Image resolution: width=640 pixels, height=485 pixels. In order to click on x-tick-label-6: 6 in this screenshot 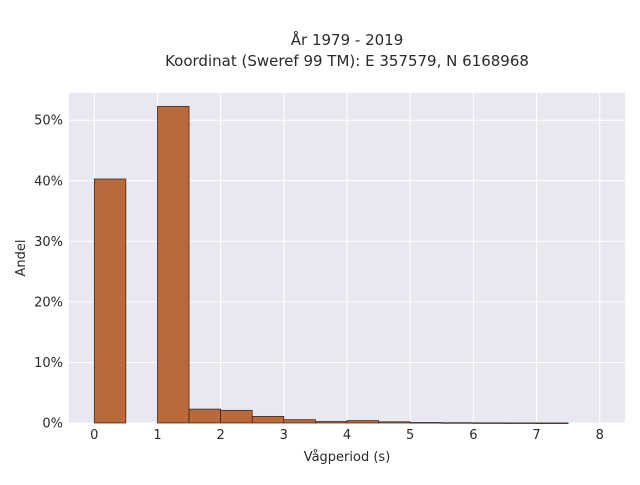, I will do `click(473, 435)`.